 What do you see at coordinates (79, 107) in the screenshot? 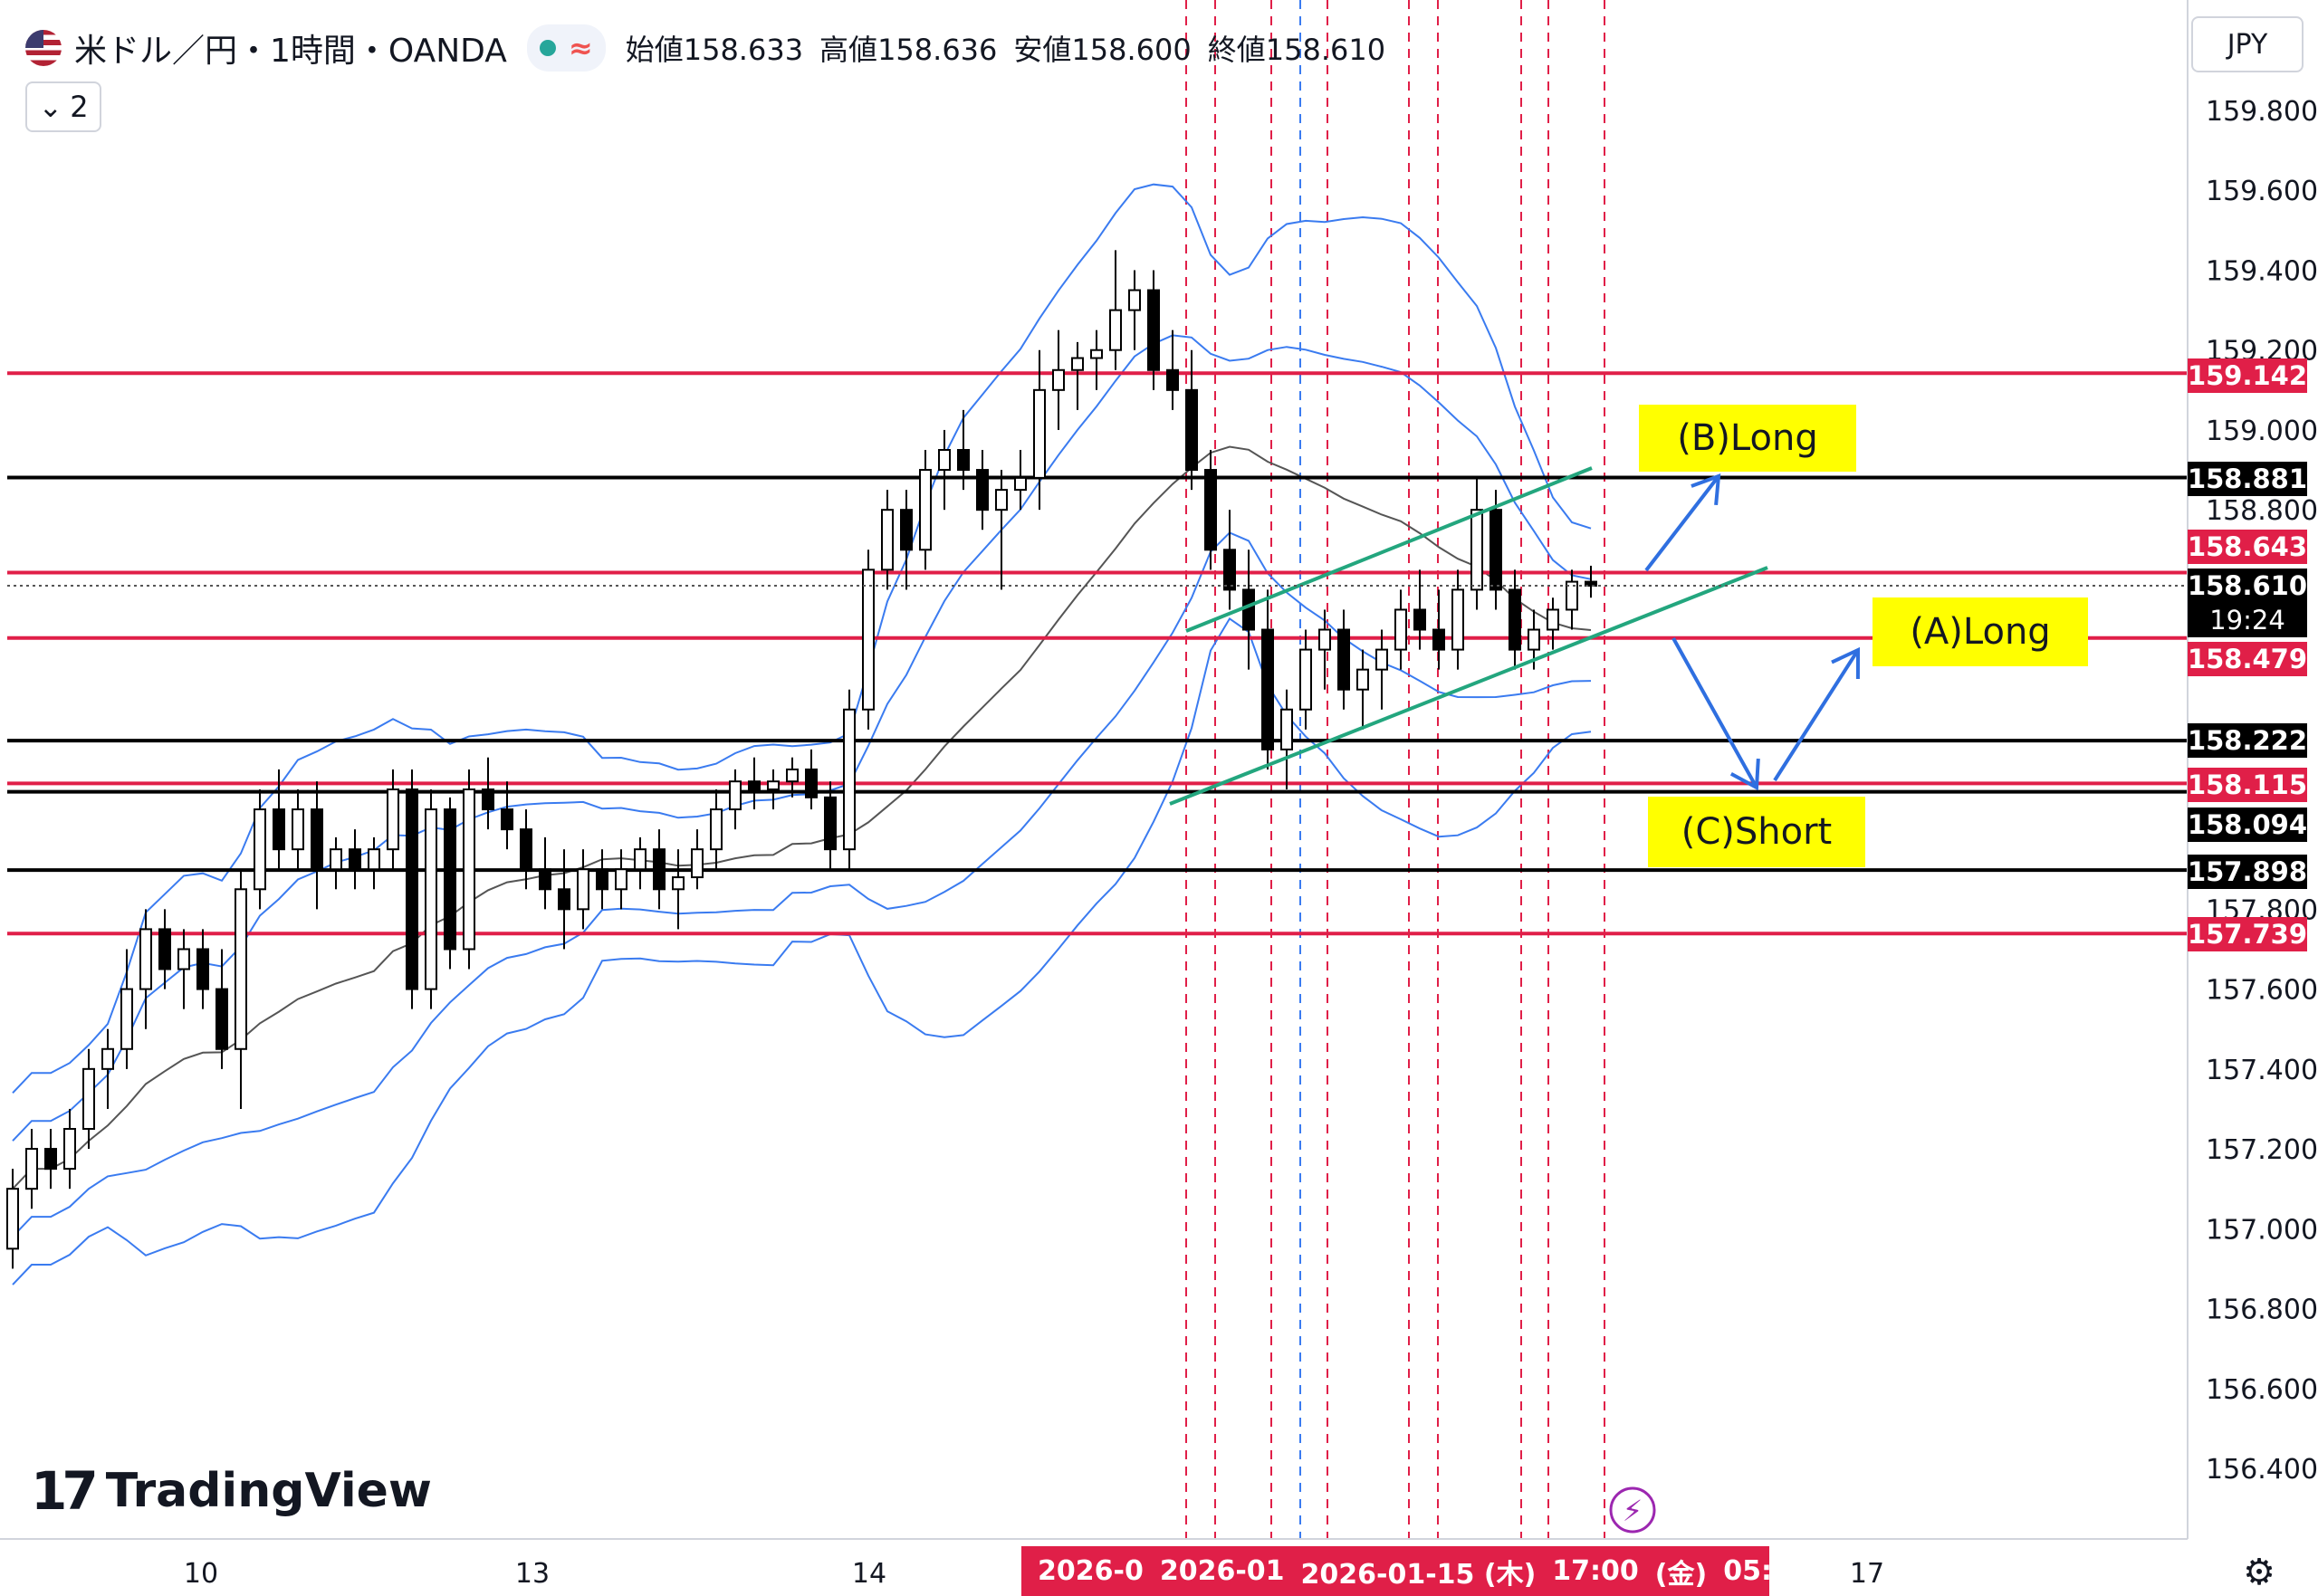
I see `indicator-count: 2` at bounding box center [79, 107].